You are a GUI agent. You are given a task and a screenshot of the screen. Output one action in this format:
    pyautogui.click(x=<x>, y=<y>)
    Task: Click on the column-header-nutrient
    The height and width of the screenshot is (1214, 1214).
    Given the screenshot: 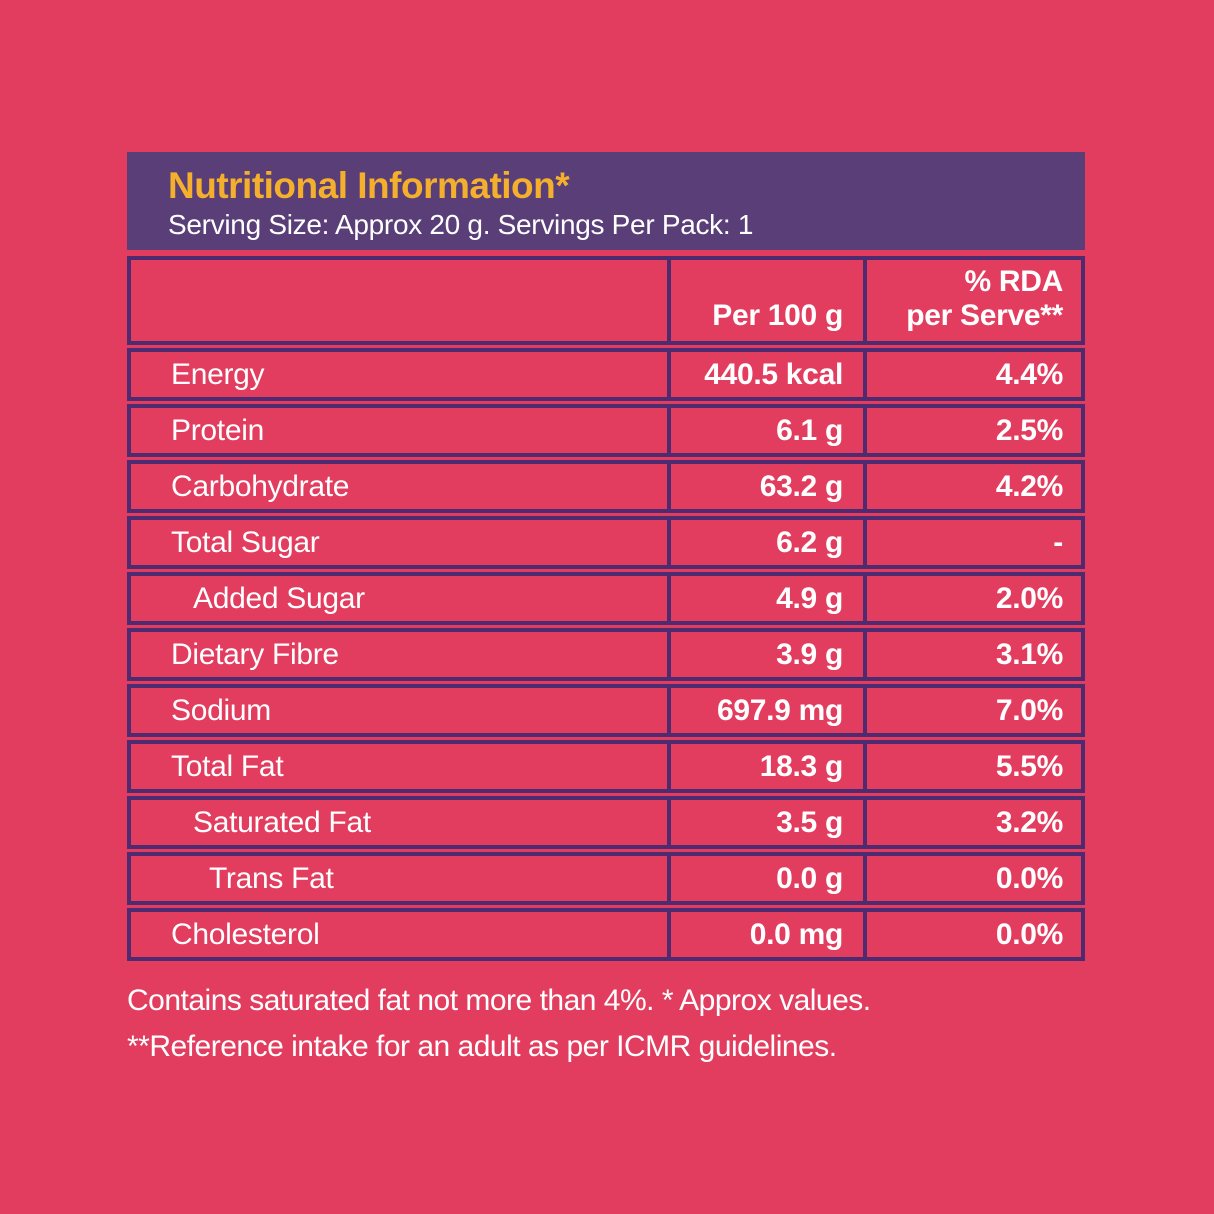 What is the action you would take?
    pyautogui.click(x=399, y=300)
    